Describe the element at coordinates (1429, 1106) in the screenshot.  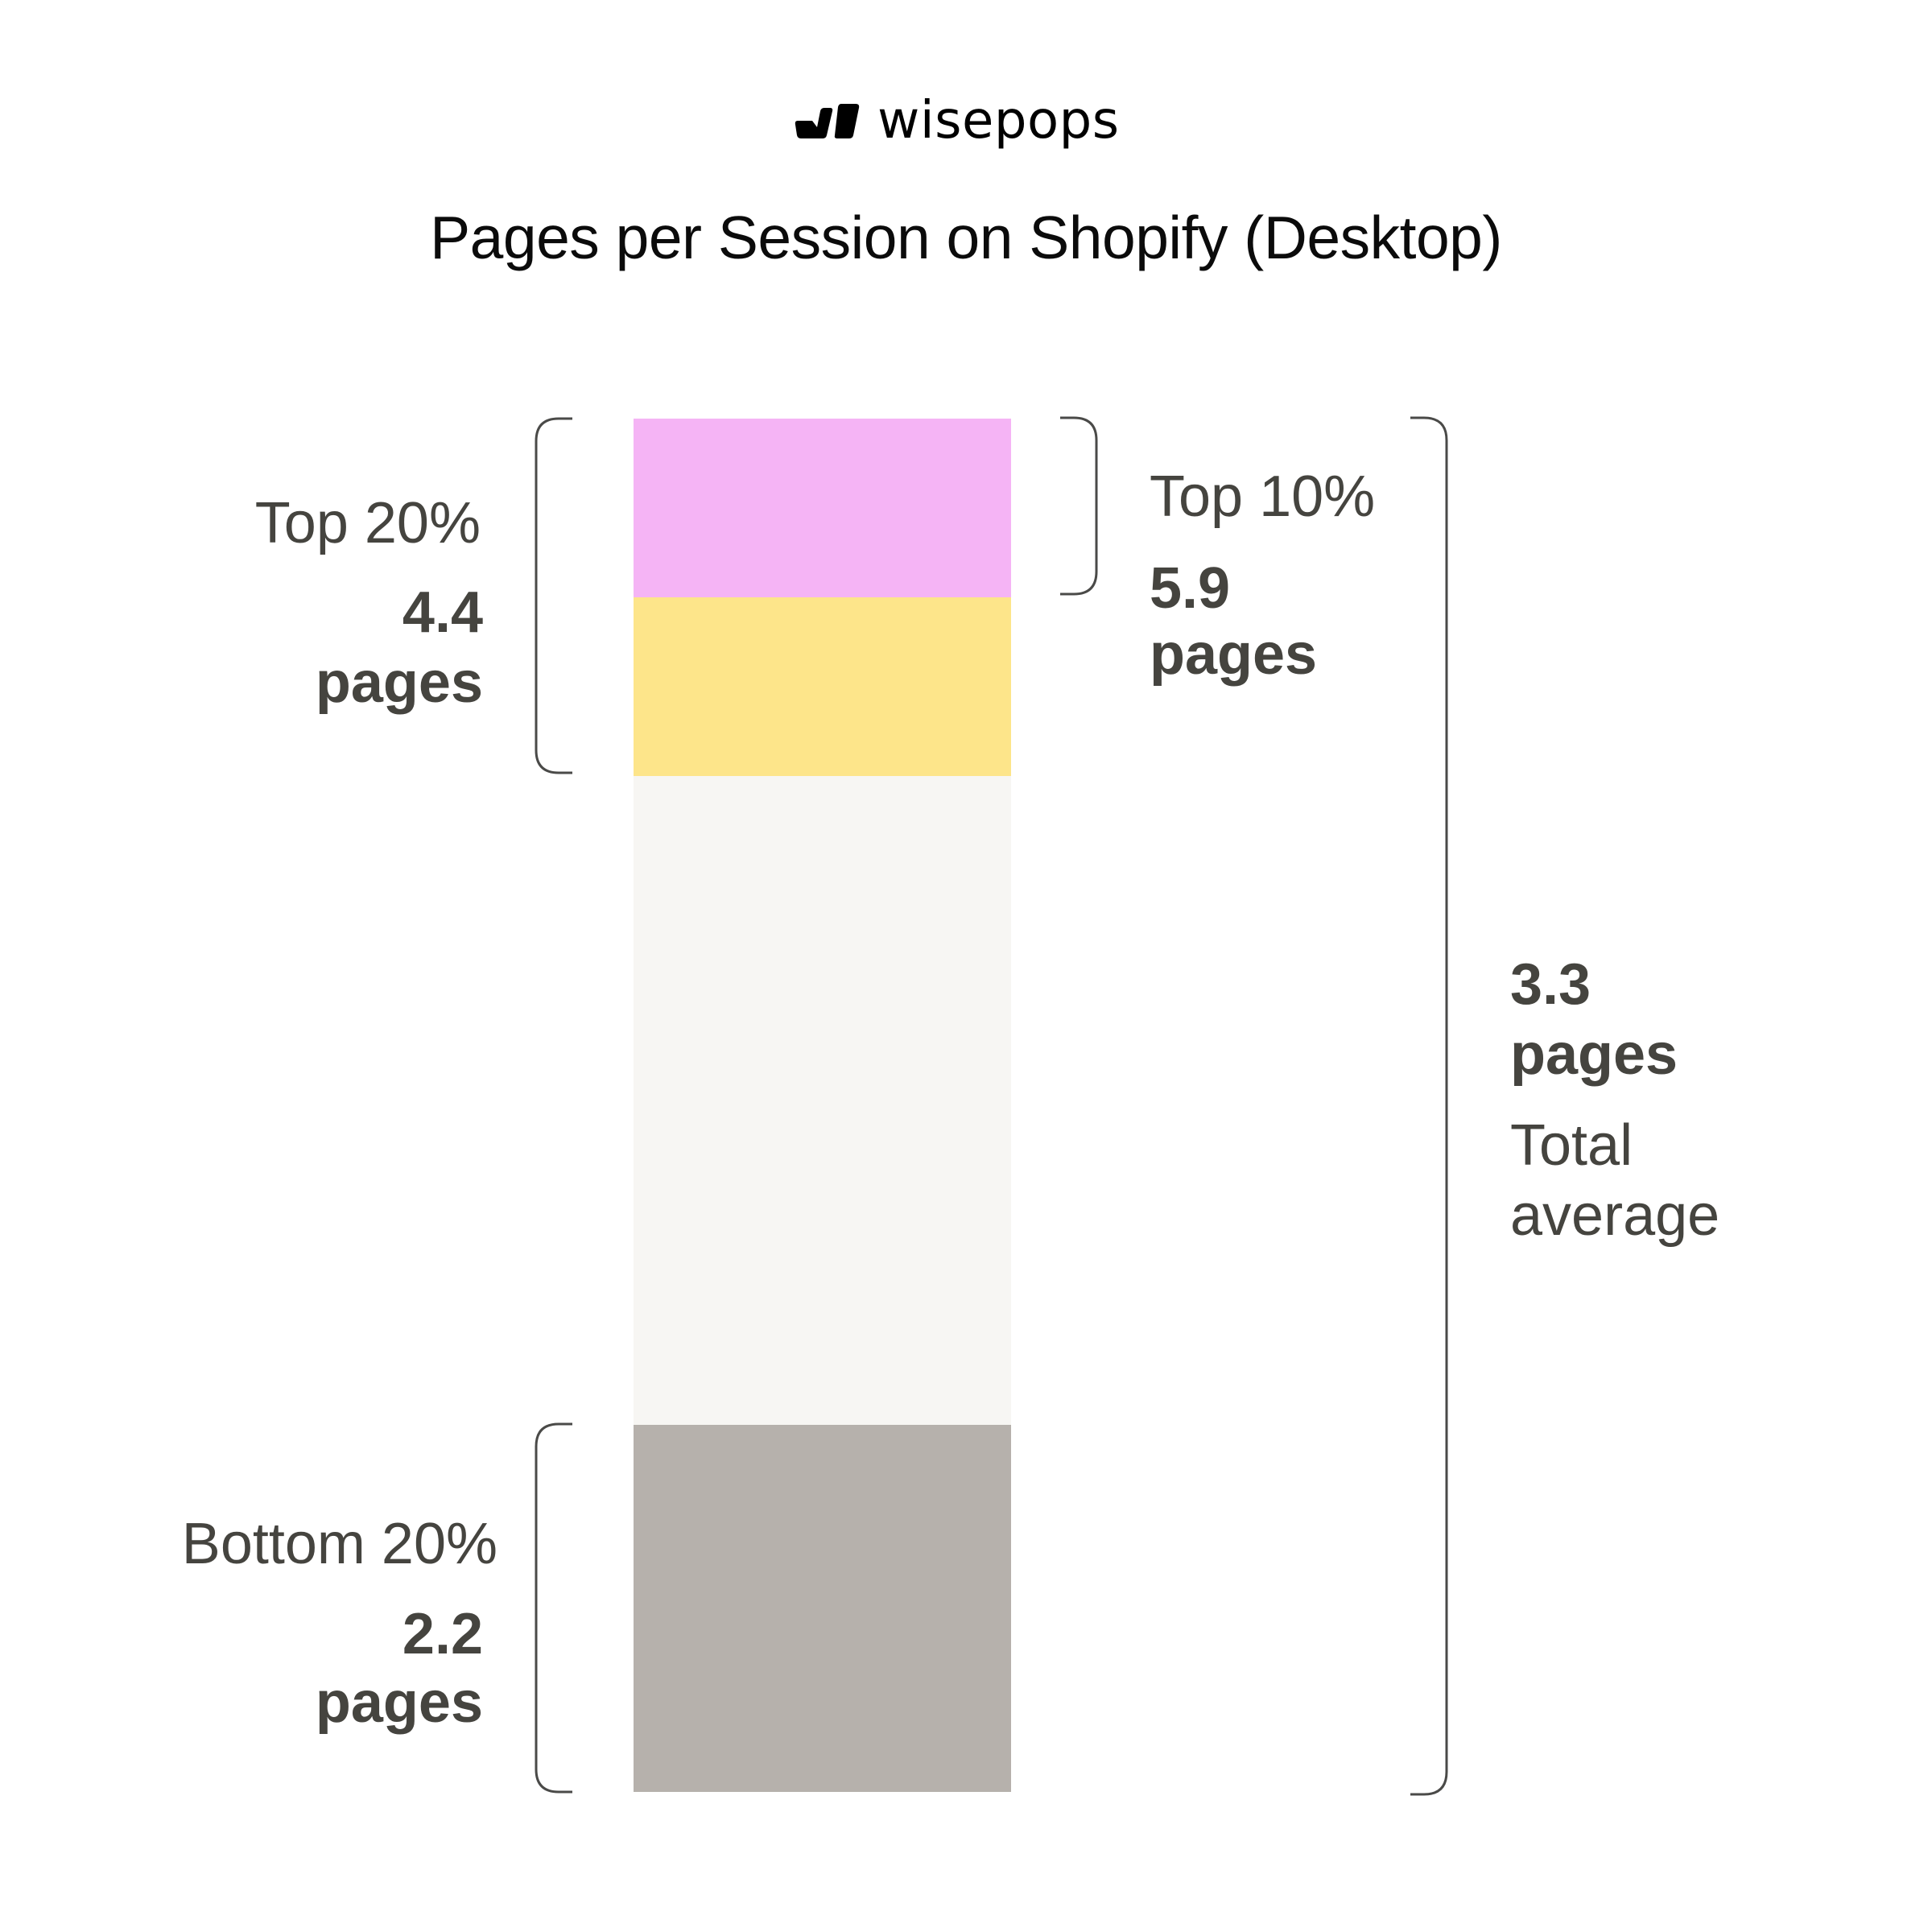
I see `bracket-total` at that location.